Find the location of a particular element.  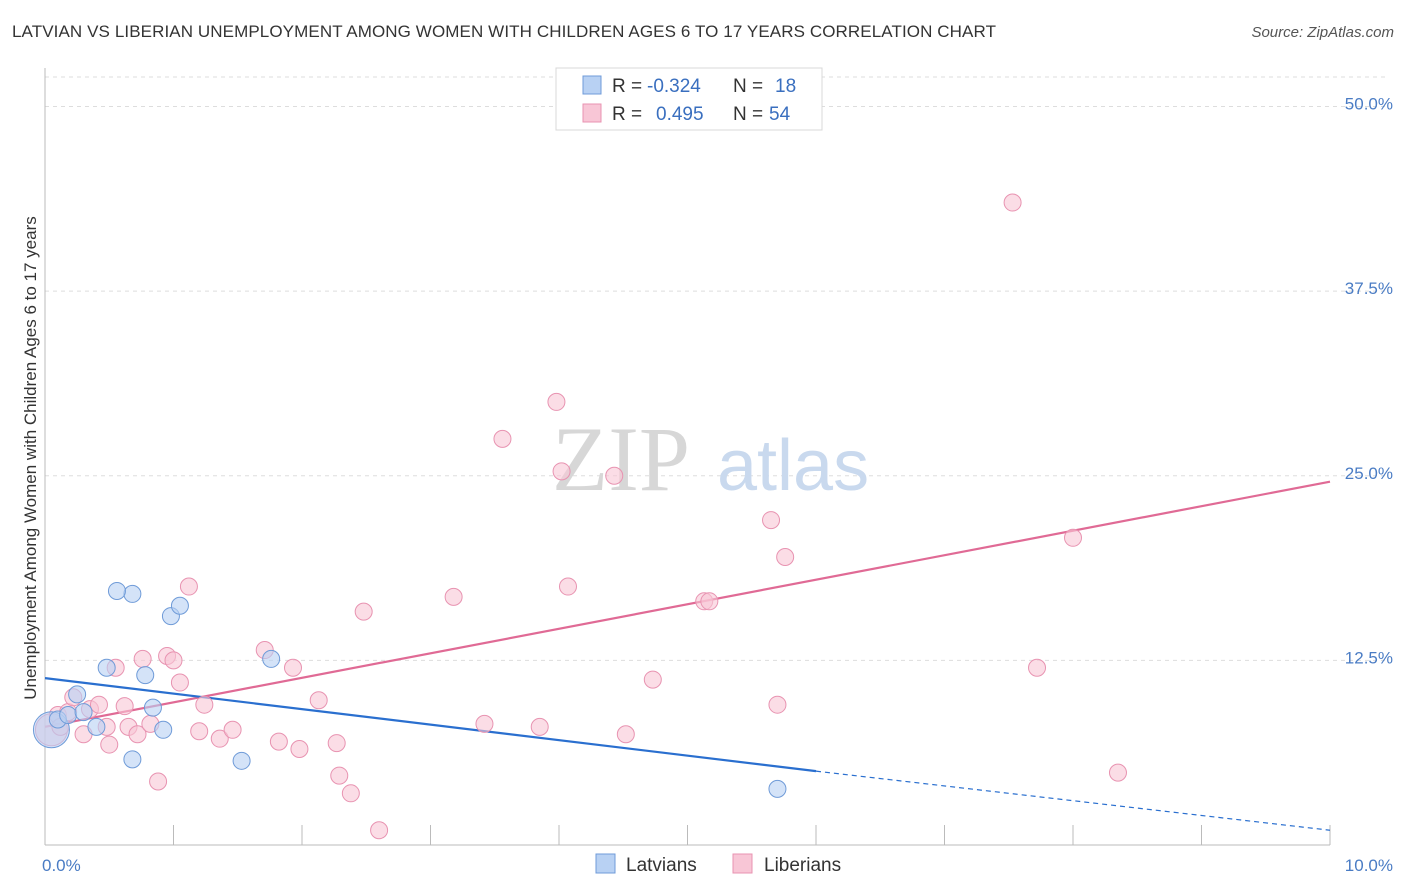

legend-latvian-n-label: N = is located at coordinates (748, 86).